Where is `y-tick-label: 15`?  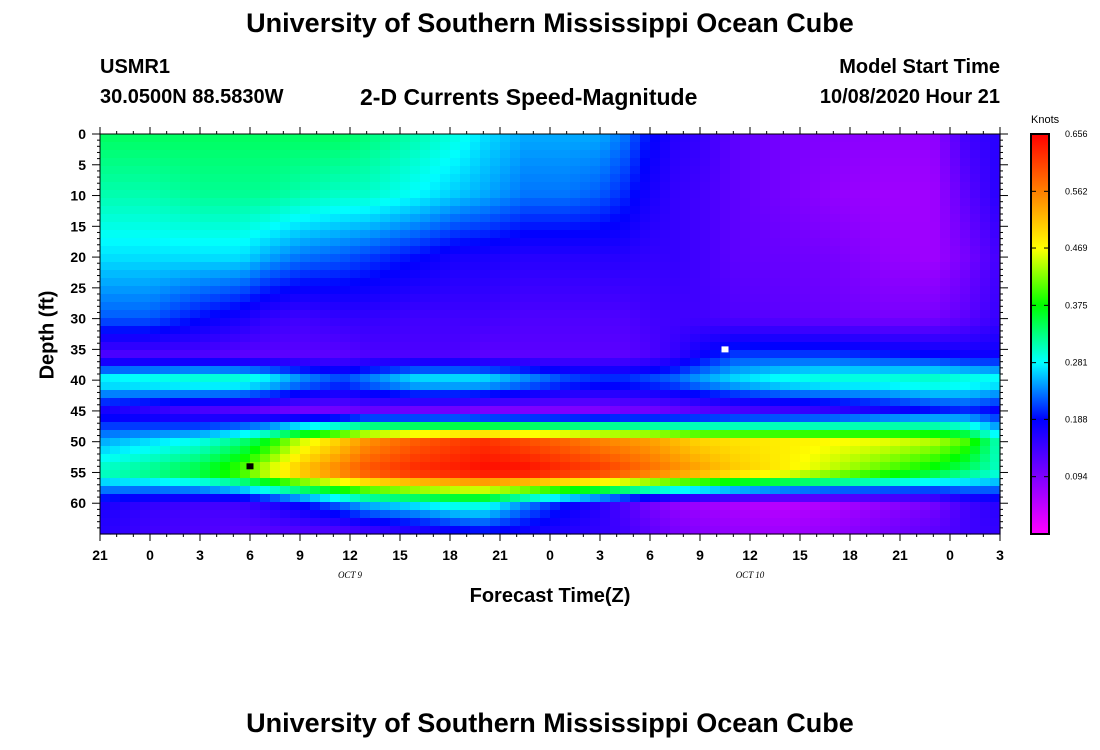
y-tick-label: 15 is located at coordinates (78, 226).